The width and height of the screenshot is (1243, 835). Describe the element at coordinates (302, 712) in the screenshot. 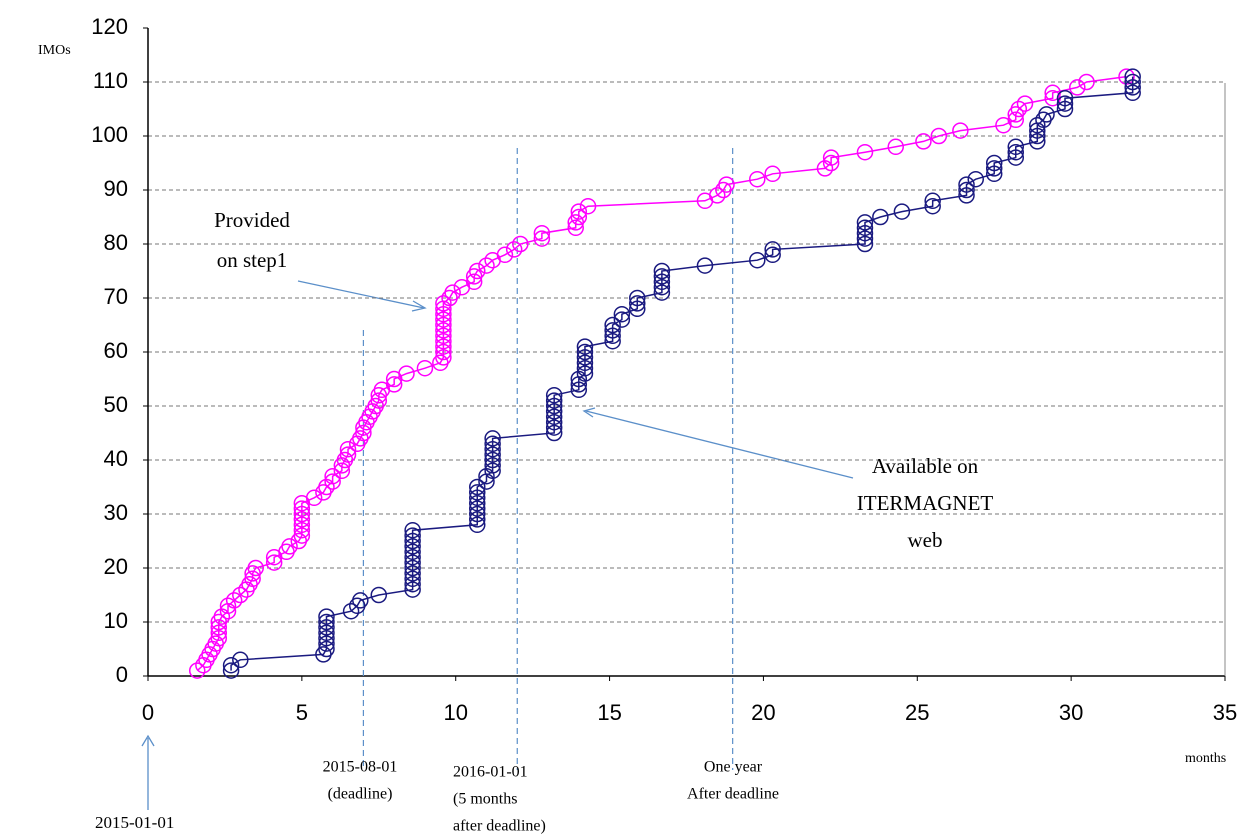

I see `x-tick-label: 5` at that location.